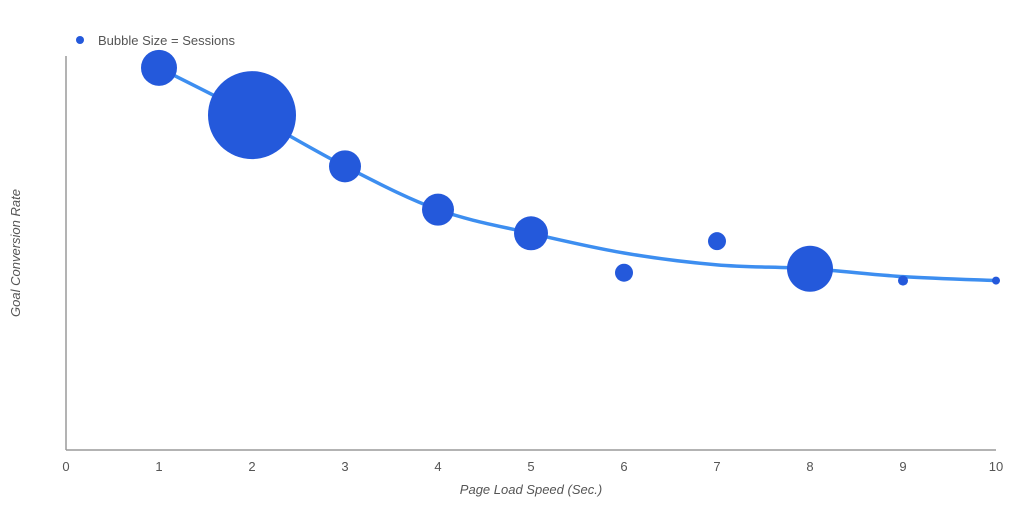  What do you see at coordinates (158, 466) in the screenshot?
I see `x-tick-label: 1` at bounding box center [158, 466].